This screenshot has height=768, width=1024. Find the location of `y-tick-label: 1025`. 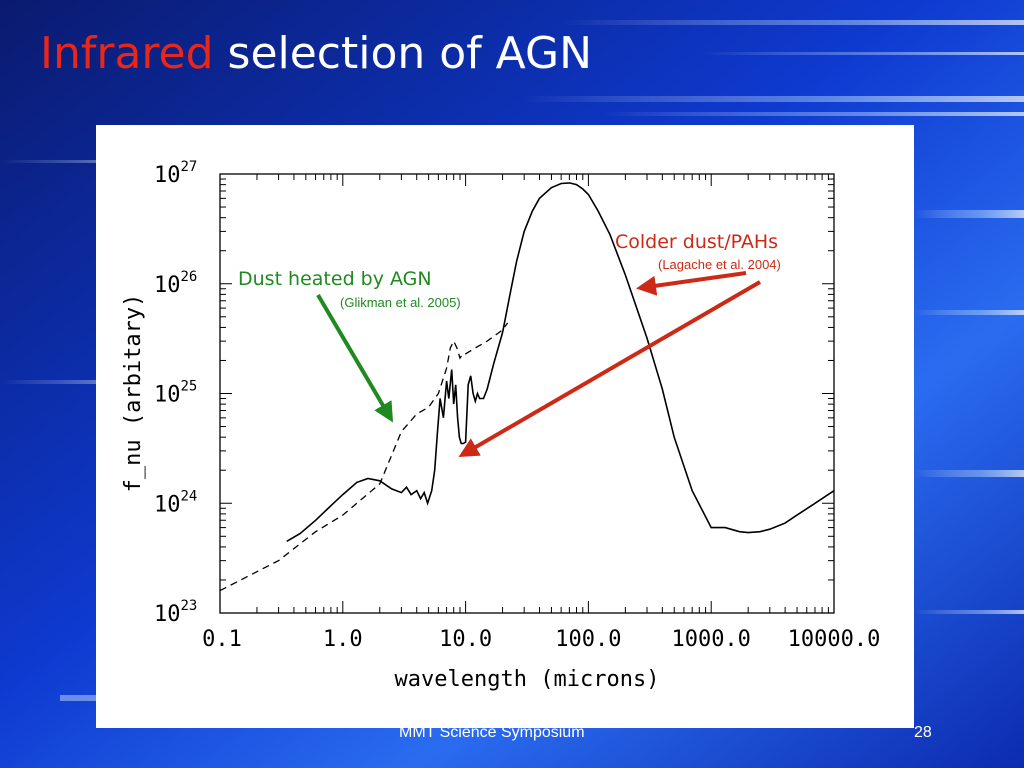

y-tick-label: 1025 is located at coordinates (175, 393).